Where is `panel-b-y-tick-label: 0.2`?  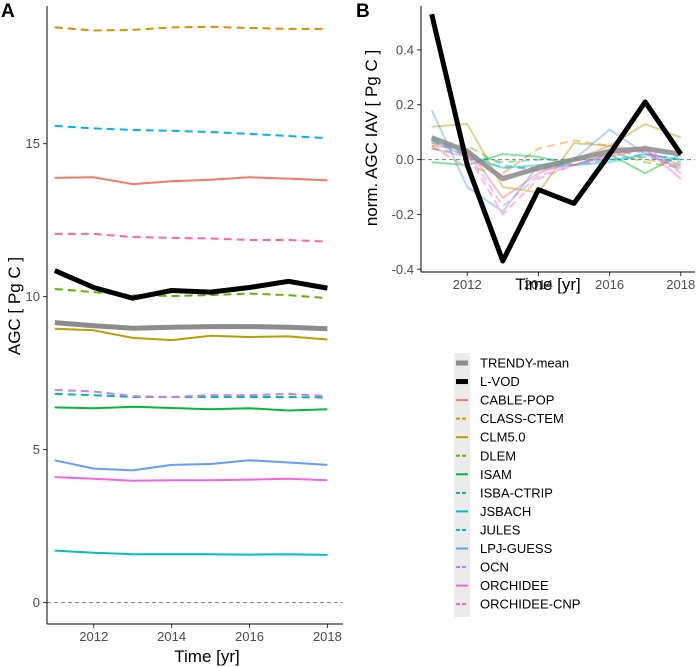
panel-b-y-tick-label: 0.2 is located at coordinates (405, 104).